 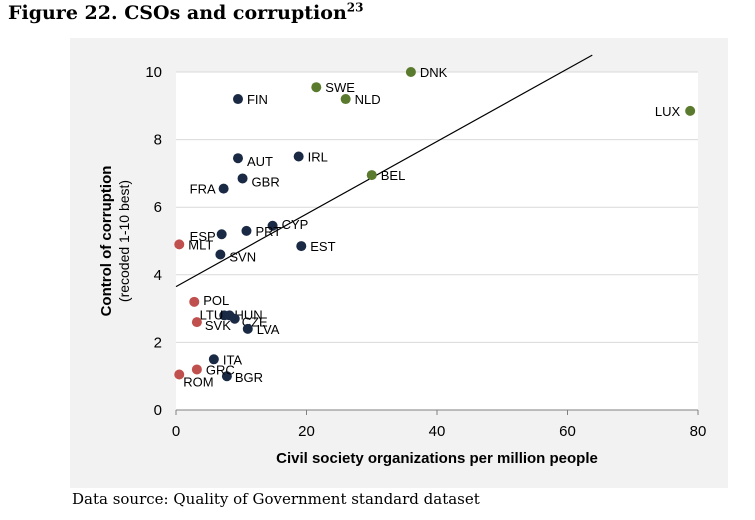 I want to click on point-lva, so click(x=247, y=328).